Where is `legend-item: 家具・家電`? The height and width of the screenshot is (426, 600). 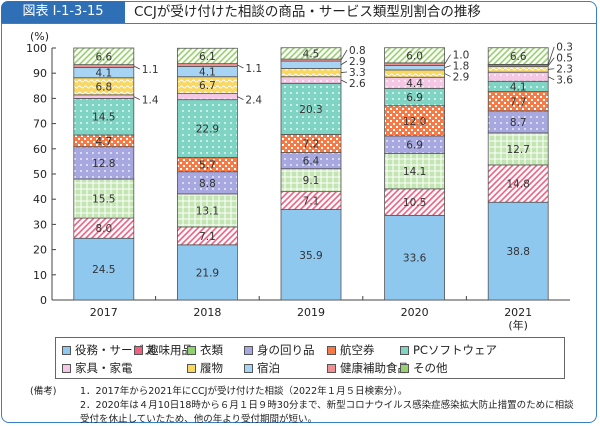
legend-item: 家具・家電 is located at coordinates (97, 368).